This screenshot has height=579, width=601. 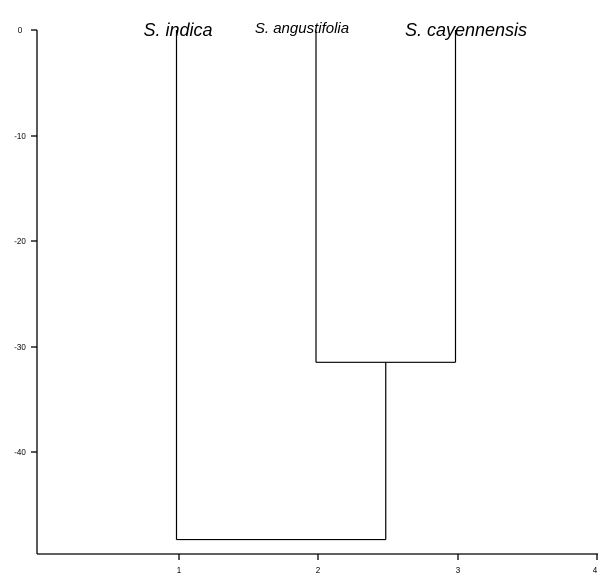 I want to click on x-ticks: 1 2 3 4, so click(x=387, y=564).